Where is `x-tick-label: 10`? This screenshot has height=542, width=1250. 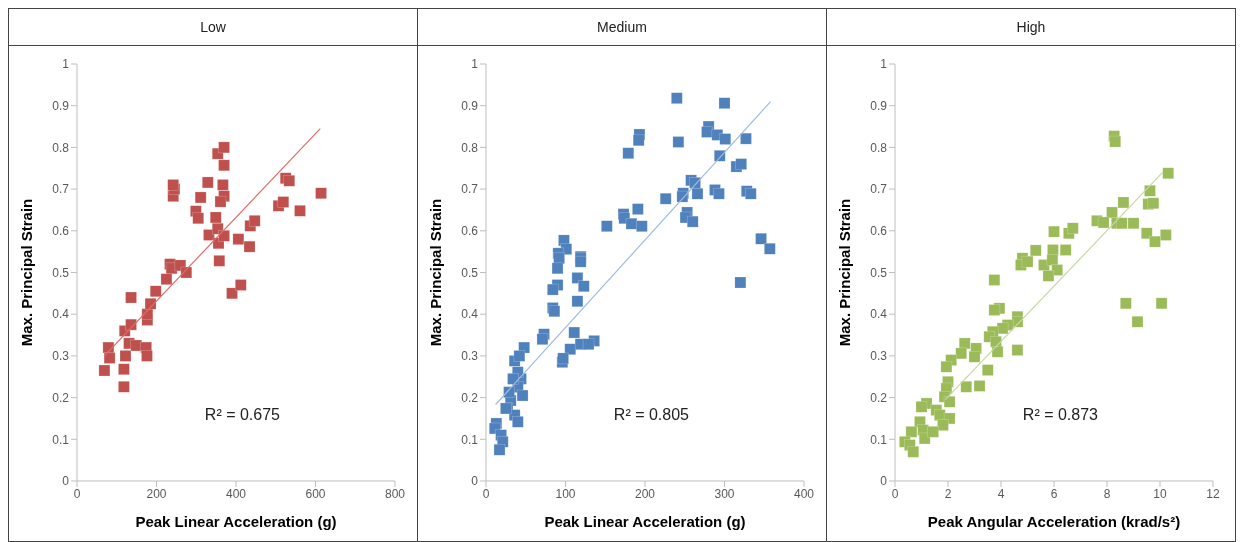 x-tick-label: 10 is located at coordinates (1160, 493).